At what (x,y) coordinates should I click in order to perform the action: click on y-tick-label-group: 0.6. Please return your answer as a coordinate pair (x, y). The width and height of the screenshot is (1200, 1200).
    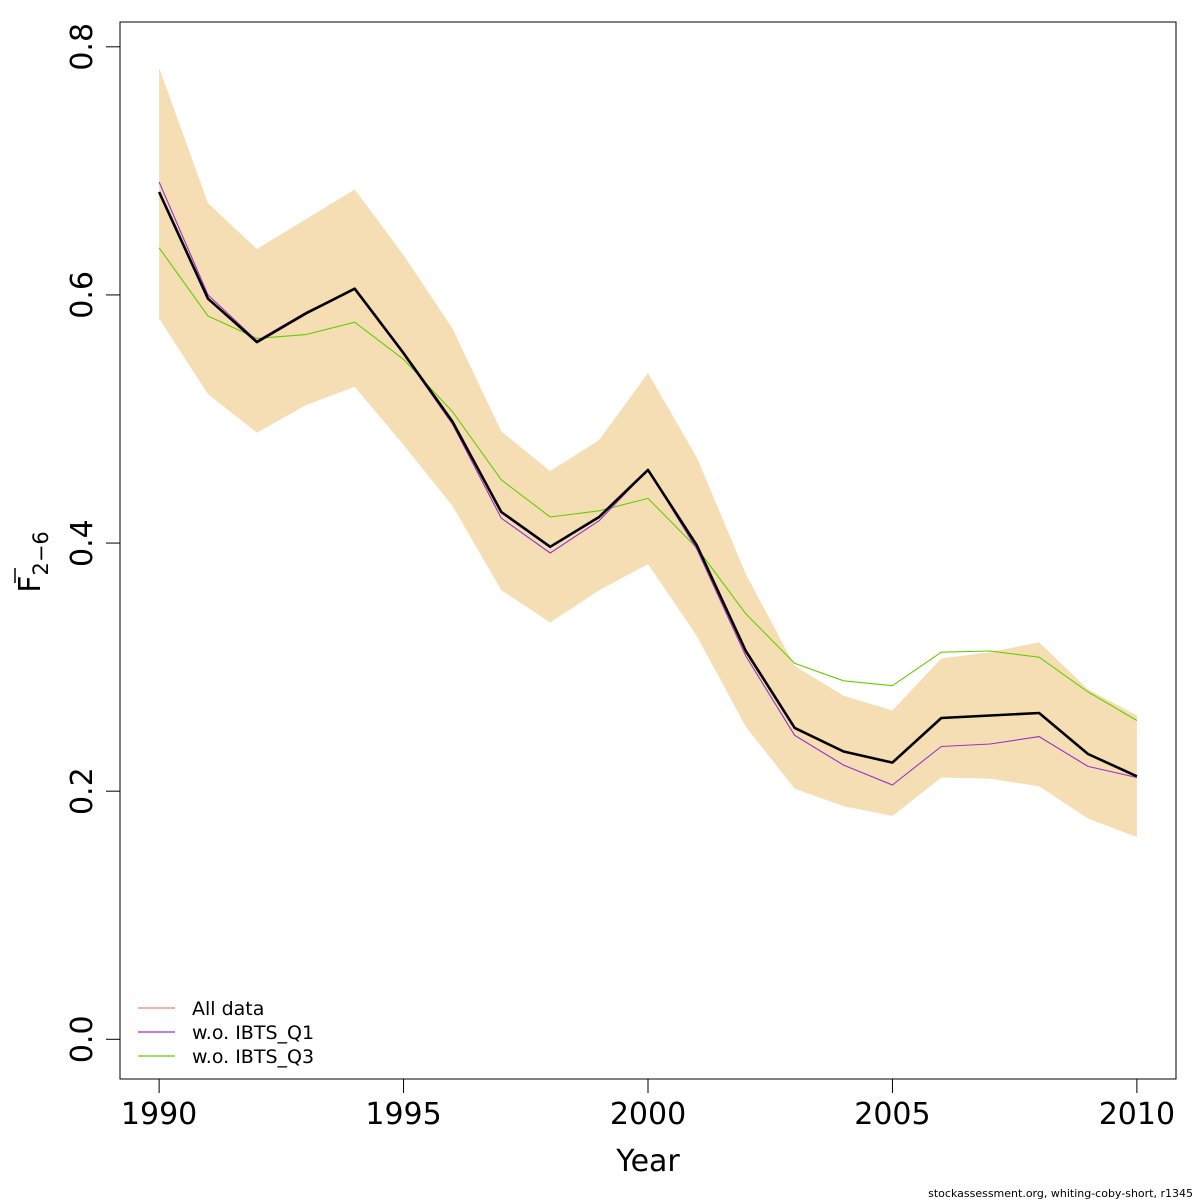
    Looking at the image, I should click on (82, 295).